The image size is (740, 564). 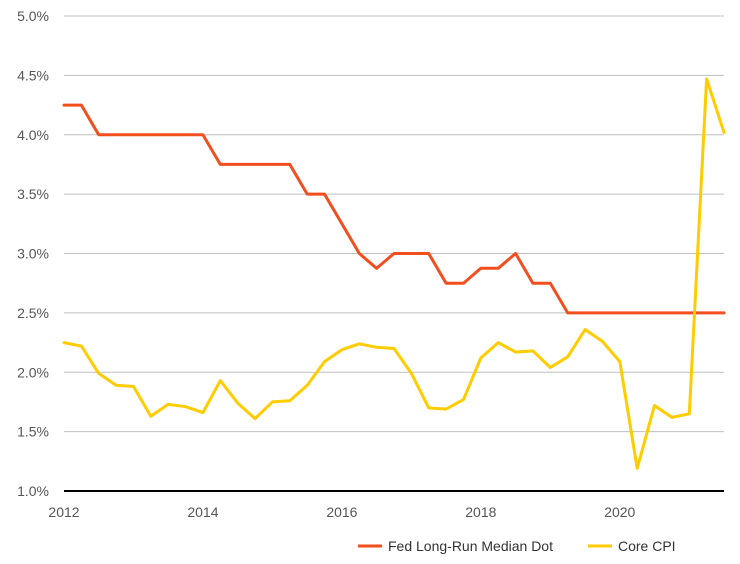 I want to click on legend-label-core-cpi: Core CPI, so click(x=647, y=546).